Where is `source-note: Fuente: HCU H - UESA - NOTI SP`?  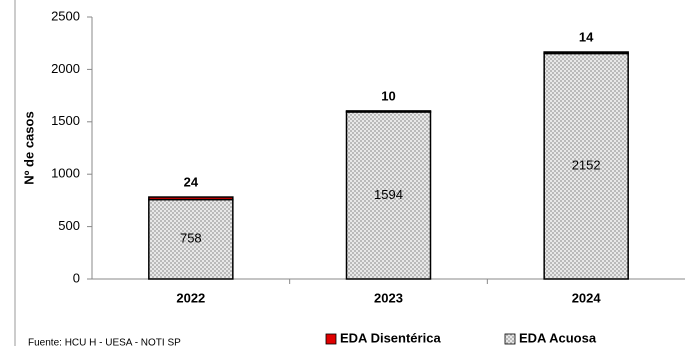
source-note: Fuente: HCU H - UESA - NOTI SP is located at coordinates (104, 342).